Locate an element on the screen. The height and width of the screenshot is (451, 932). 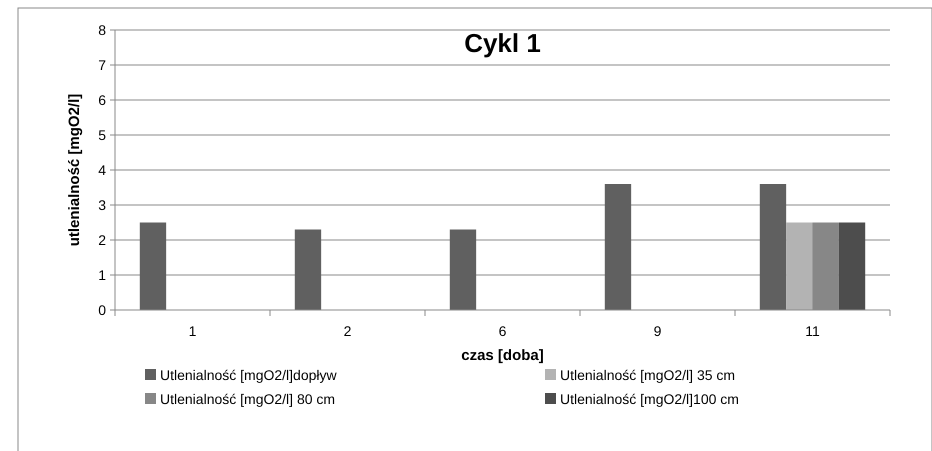
y-tick-label: 3 is located at coordinates (102, 204).